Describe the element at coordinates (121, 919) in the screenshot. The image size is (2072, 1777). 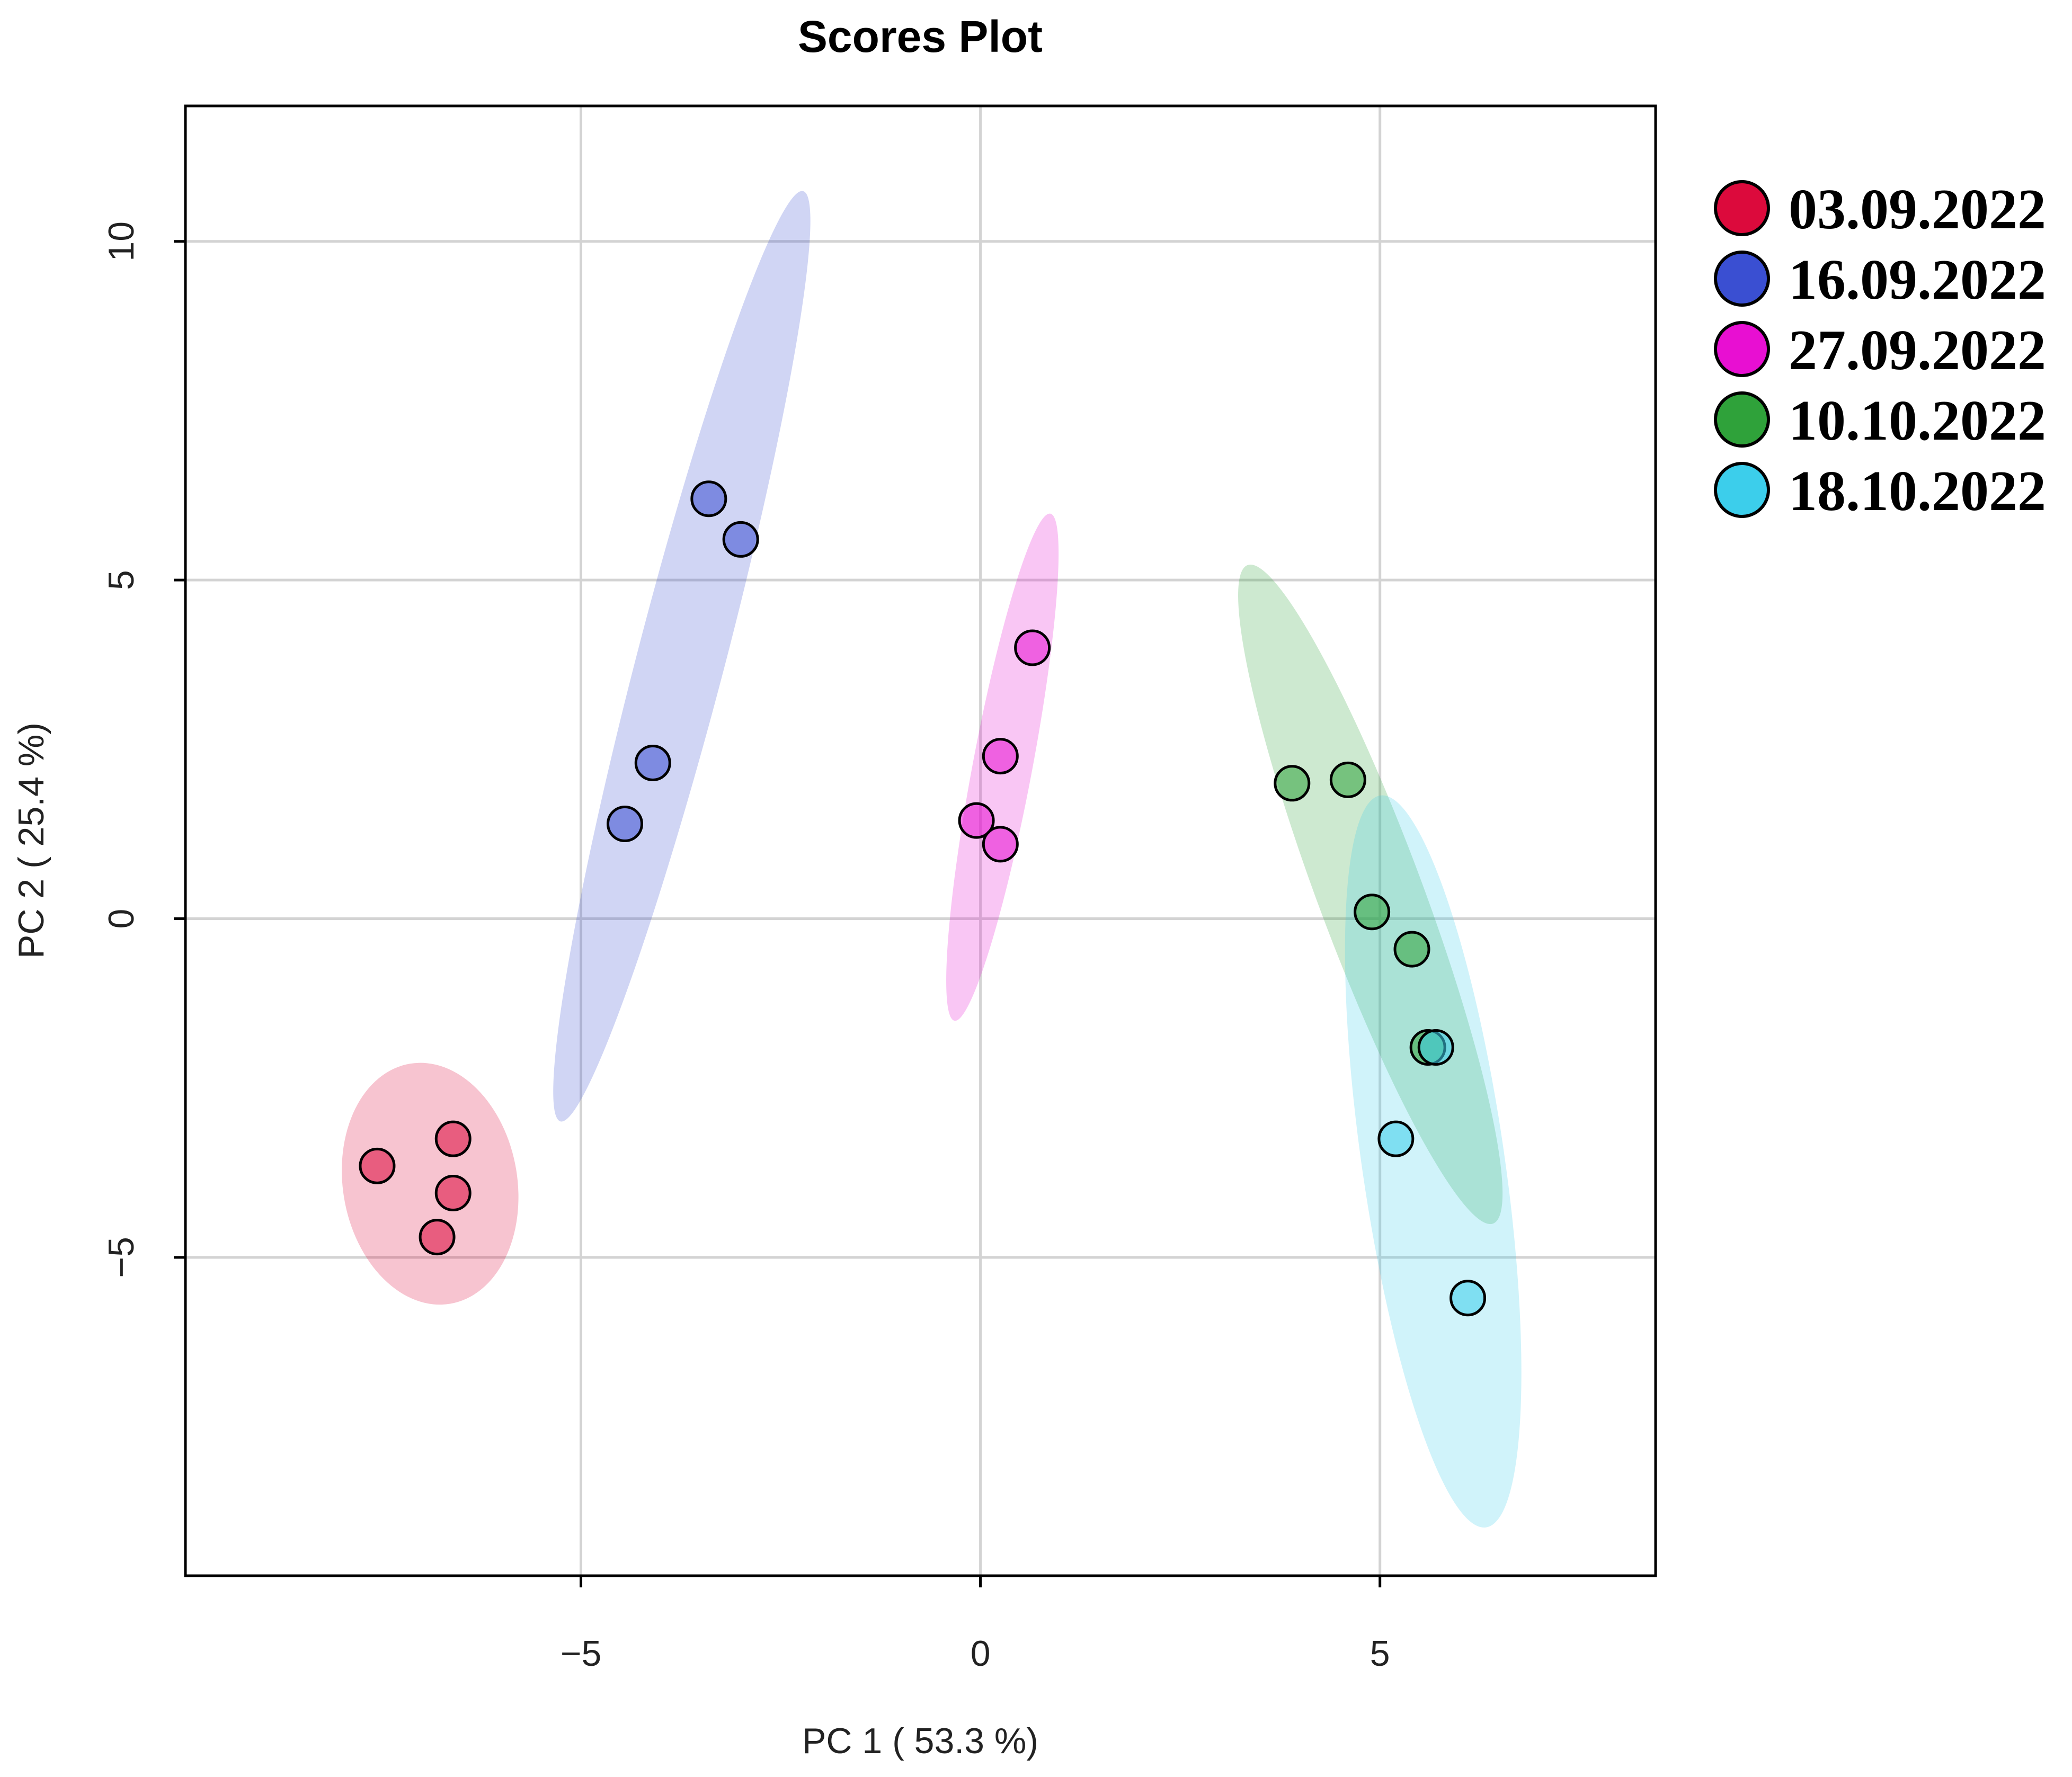
I see `y-tick-label: 0` at that location.